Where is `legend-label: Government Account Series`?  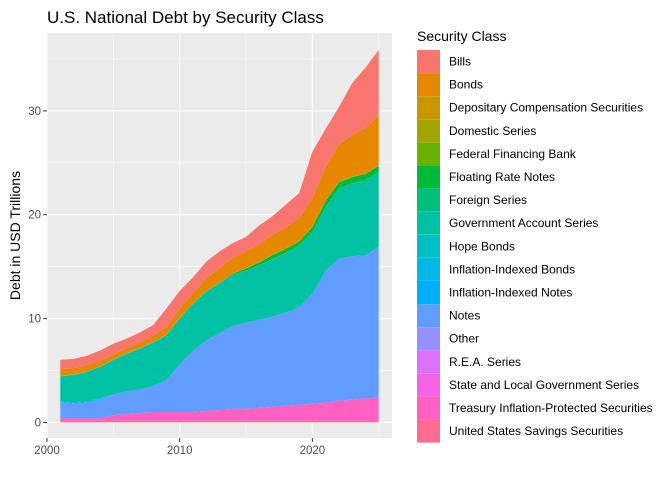 legend-label: Government Account Series is located at coordinates (523, 223).